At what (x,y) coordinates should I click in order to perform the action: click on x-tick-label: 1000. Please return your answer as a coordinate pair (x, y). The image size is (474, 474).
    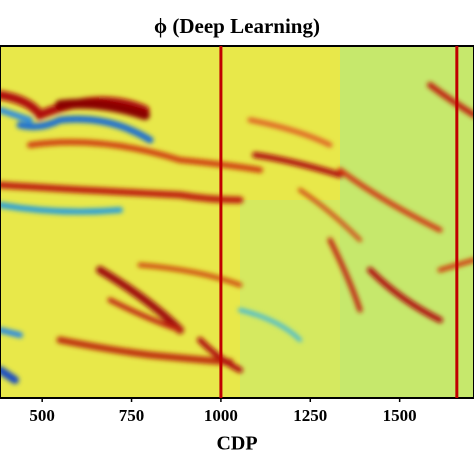
    Looking at the image, I should click on (221, 415).